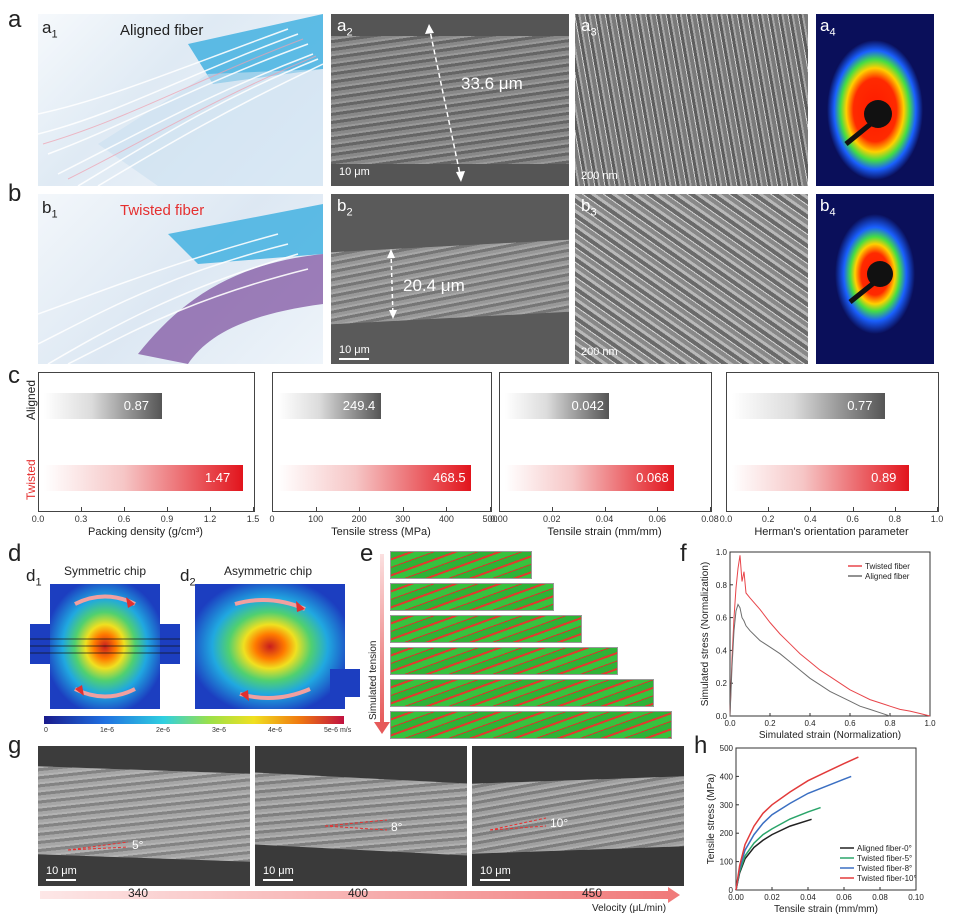 Image resolution: width=955 pixels, height=923 pixels. Describe the element at coordinates (163, 730) in the screenshot. I see `colorbar-tick-label: 2e-6` at that location.